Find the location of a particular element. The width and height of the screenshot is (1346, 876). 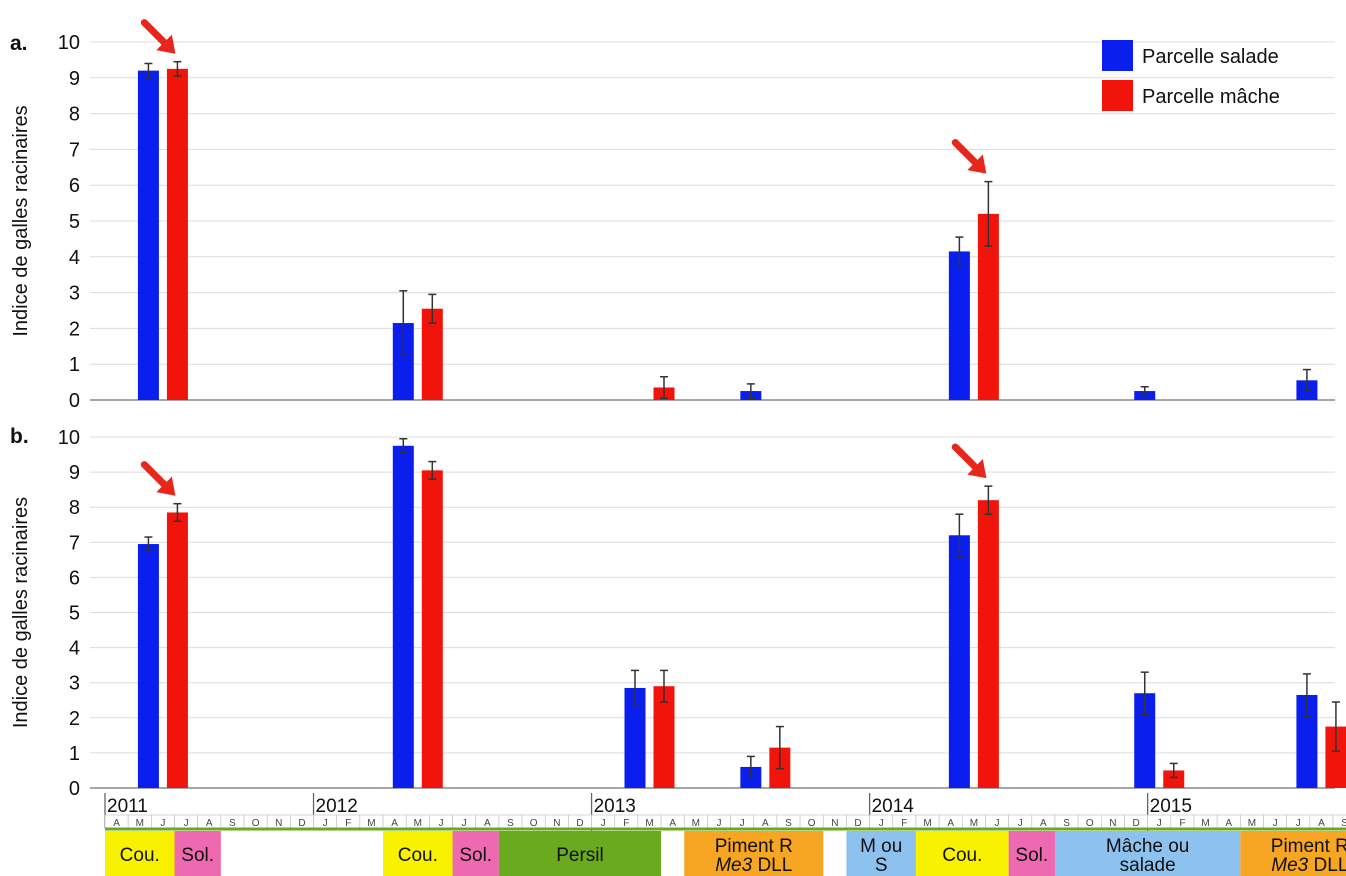

crop-label-line: Me3 DLL is located at coordinates (1308, 865).